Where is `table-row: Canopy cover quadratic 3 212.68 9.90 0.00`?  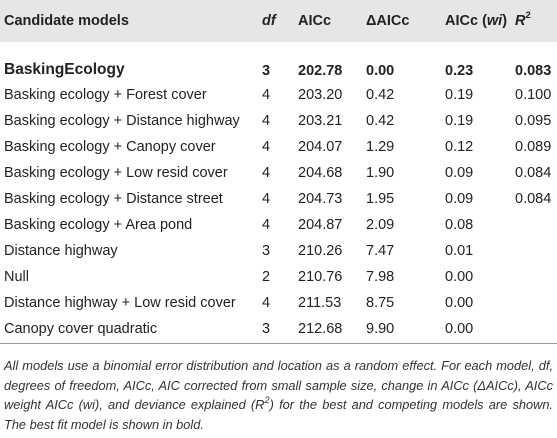 table-row: Canopy cover quadratic 3 212.68 9.90 0.00 is located at coordinates (278, 330).